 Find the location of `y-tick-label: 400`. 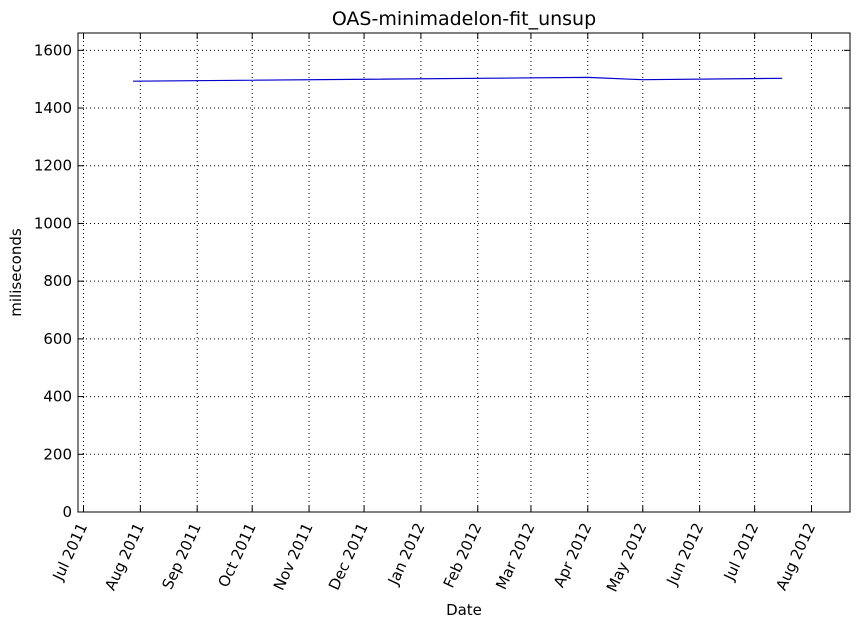

y-tick-label: 400 is located at coordinates (57, 397).